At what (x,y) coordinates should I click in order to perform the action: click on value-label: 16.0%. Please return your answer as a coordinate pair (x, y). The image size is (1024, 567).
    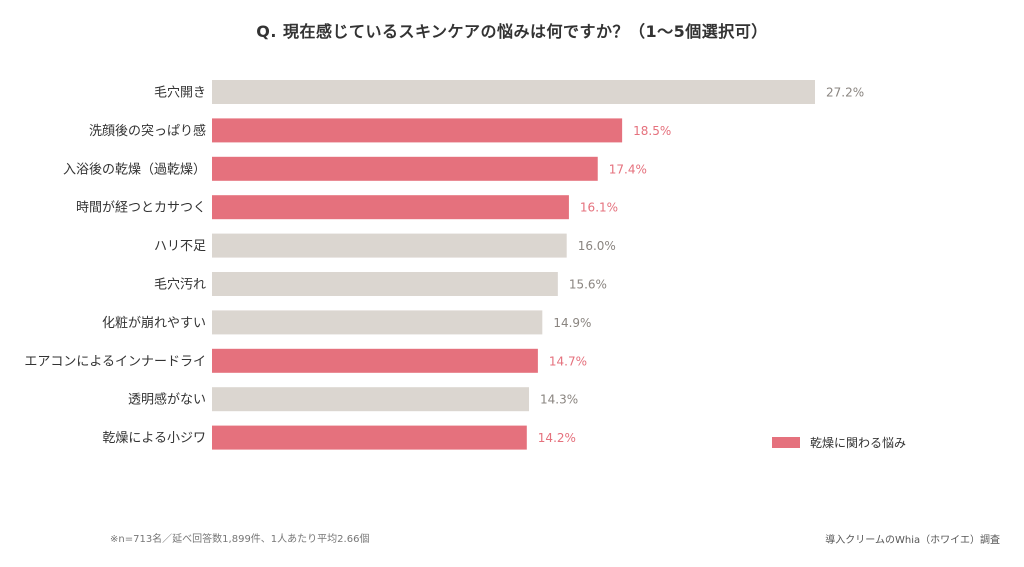
    Looking at the image, I should click on (597, 246).